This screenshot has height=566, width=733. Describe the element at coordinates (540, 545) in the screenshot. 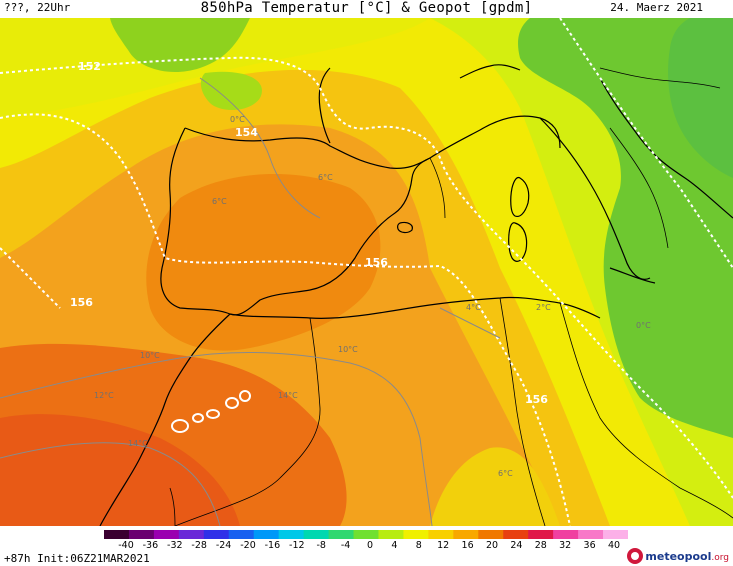

I see `scale-tick-label: 28` at that location.